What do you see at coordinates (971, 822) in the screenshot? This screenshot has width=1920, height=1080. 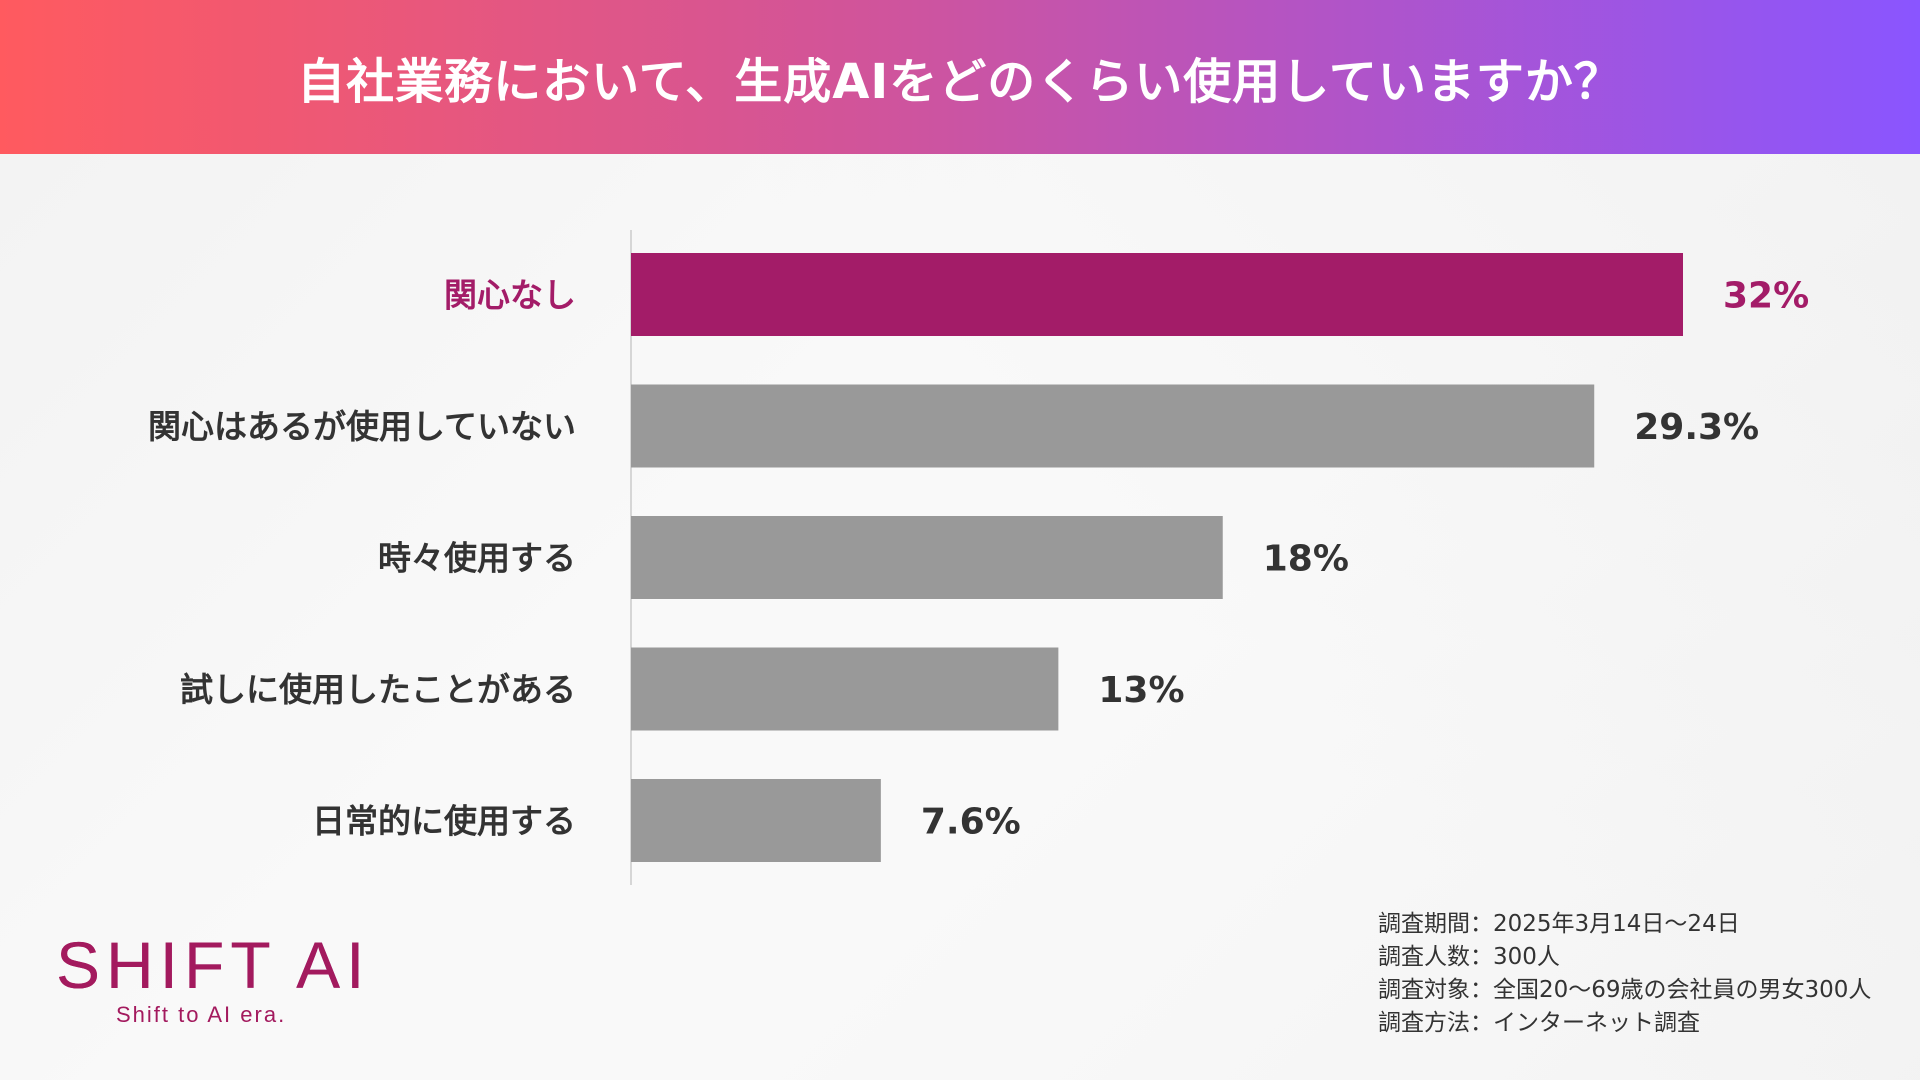 I see `value-label-4: 7.6%` at bounding box center [971, 822].